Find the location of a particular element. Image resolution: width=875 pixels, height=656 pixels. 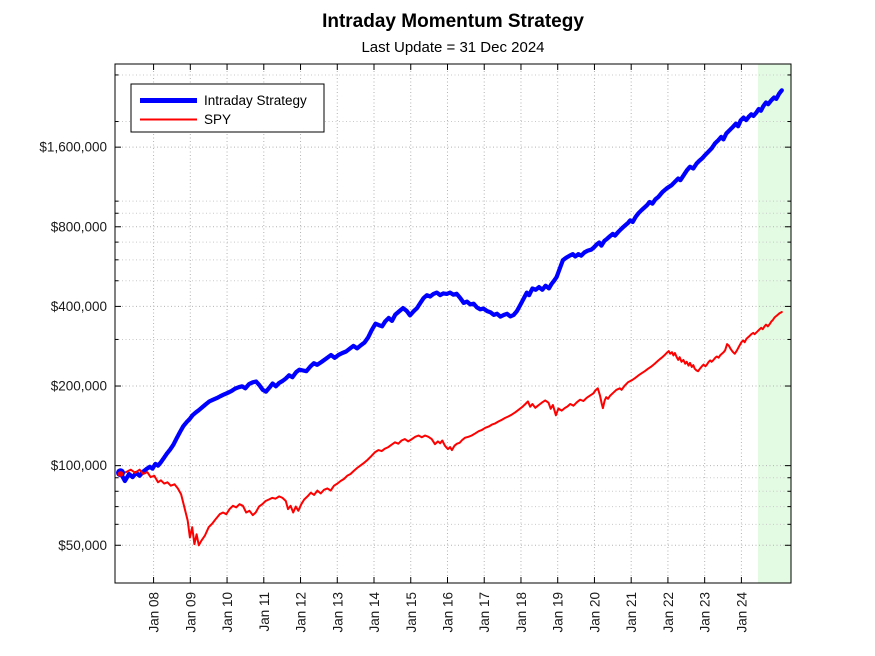

x-axis-tick-label: Jan 17 is located at coordinates (484, 612).